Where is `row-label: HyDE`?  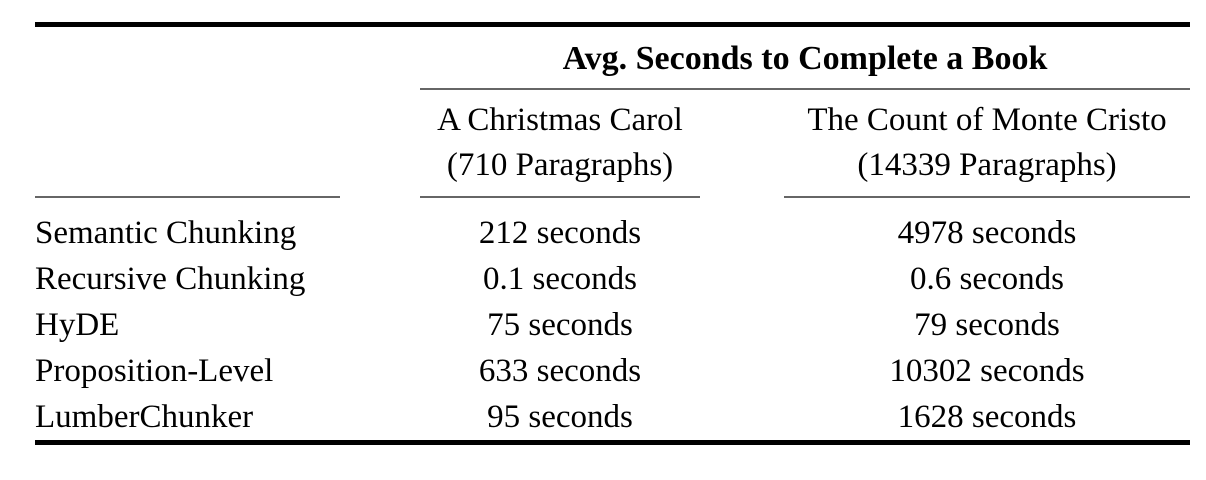 row-label: HyDE is located at coordinates (77, 325).